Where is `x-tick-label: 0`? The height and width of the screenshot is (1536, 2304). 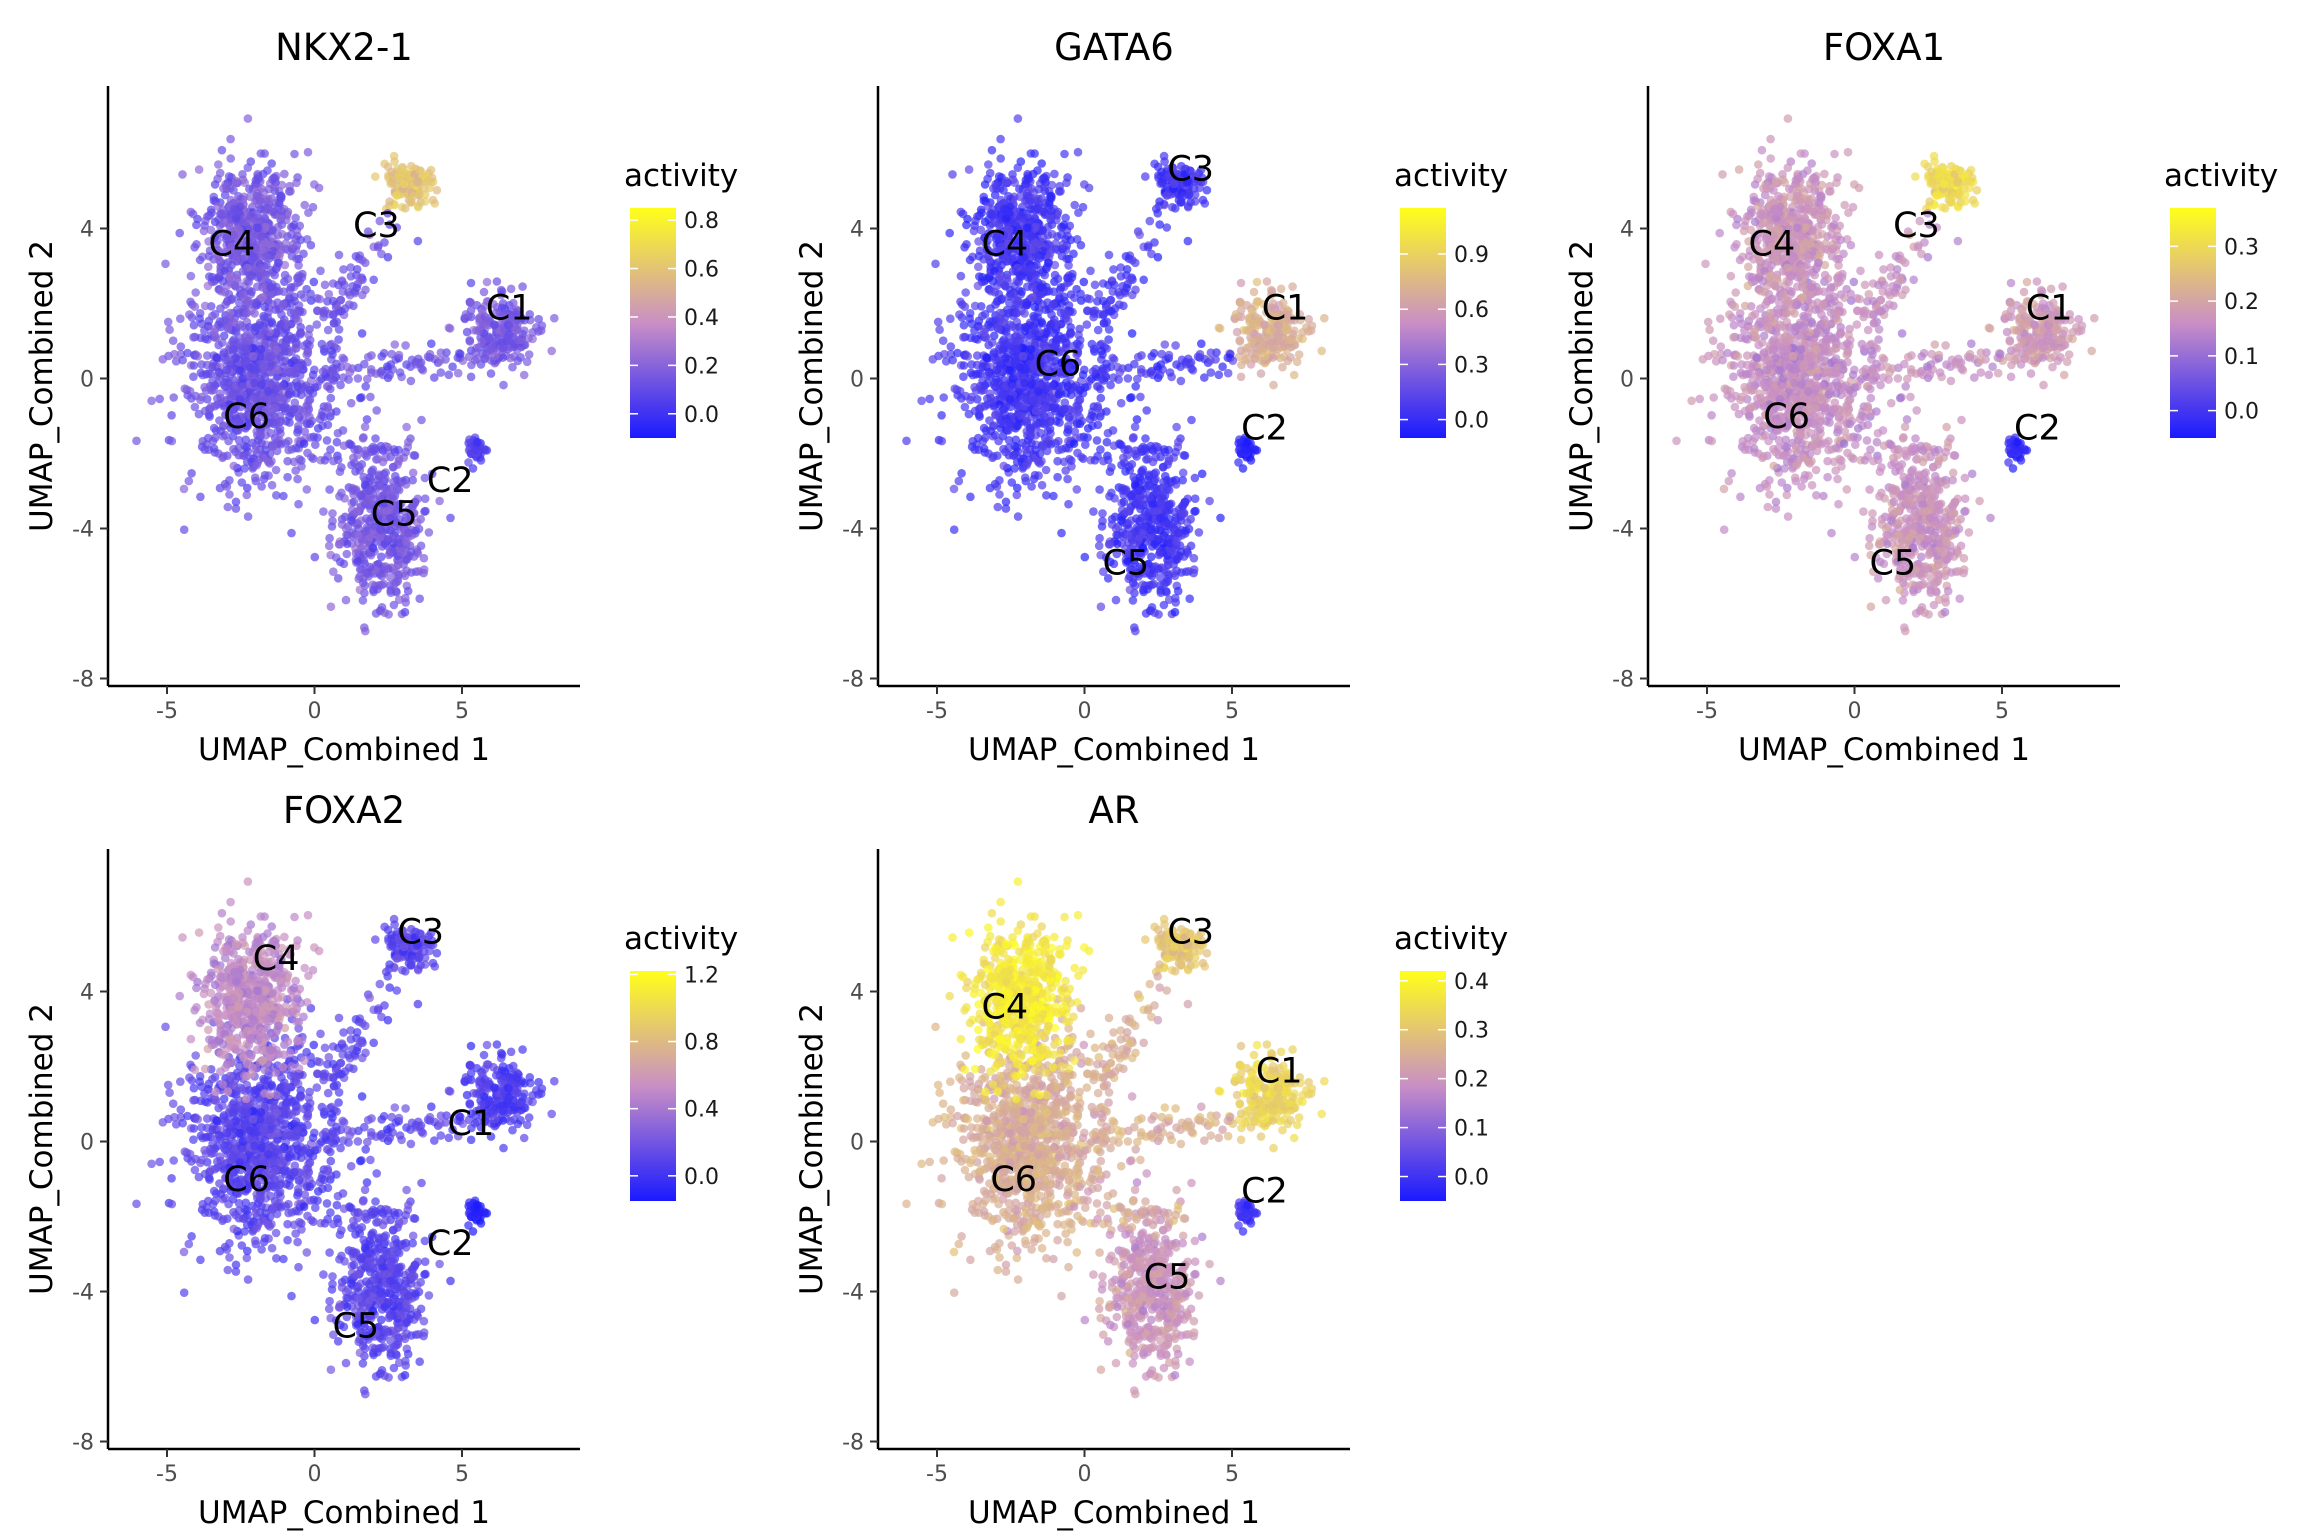 x-tick-label: 0 is located at coordinates (315, 711).